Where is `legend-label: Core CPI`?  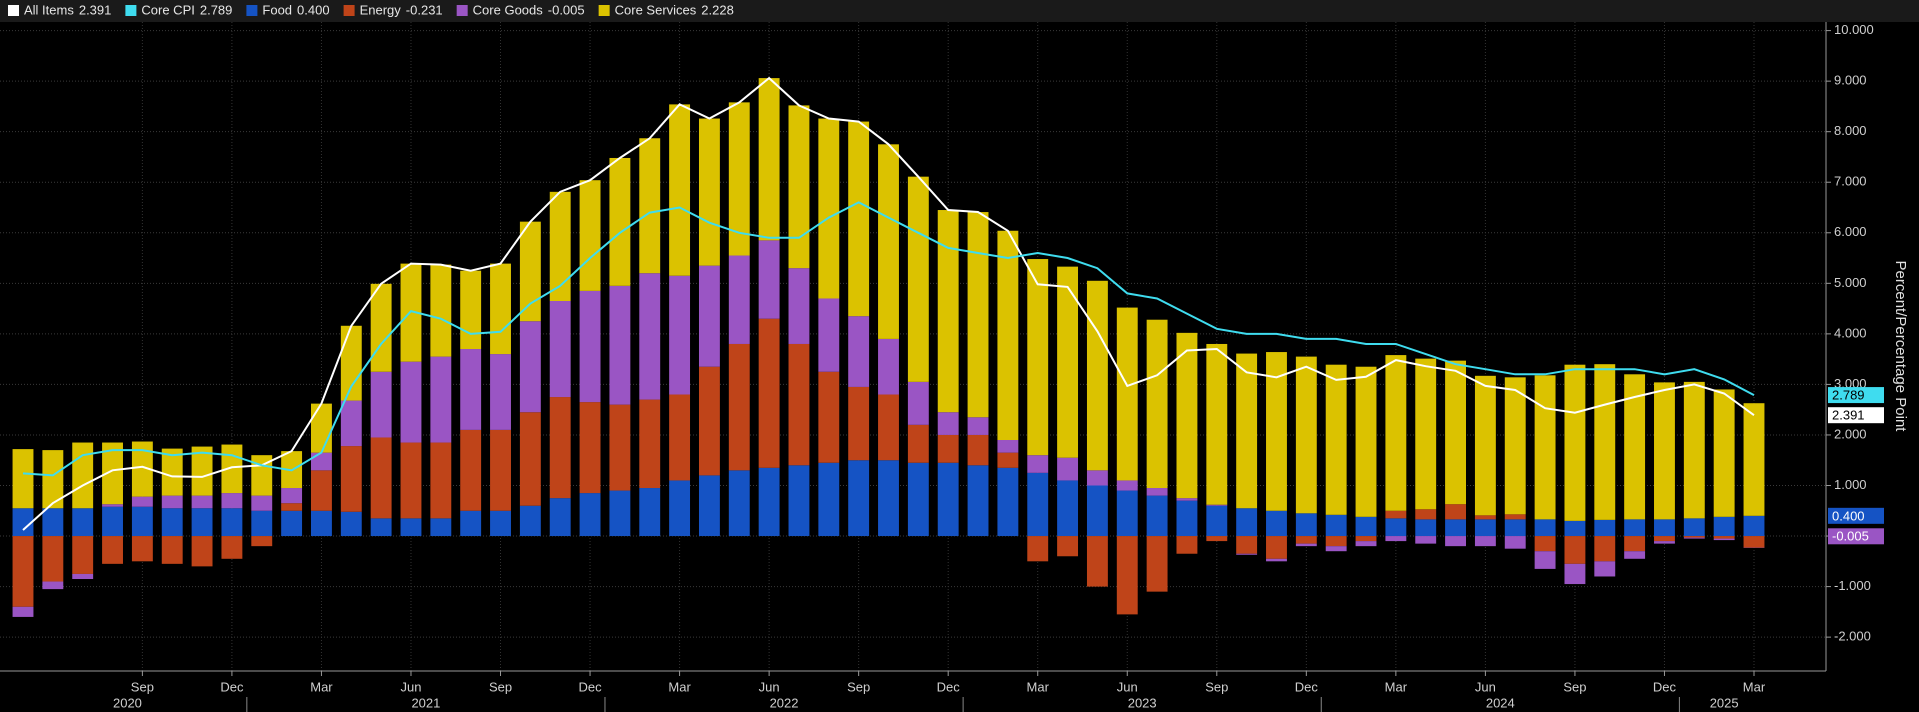
legend-label: Core CPI is located at coordinates (167, 9).